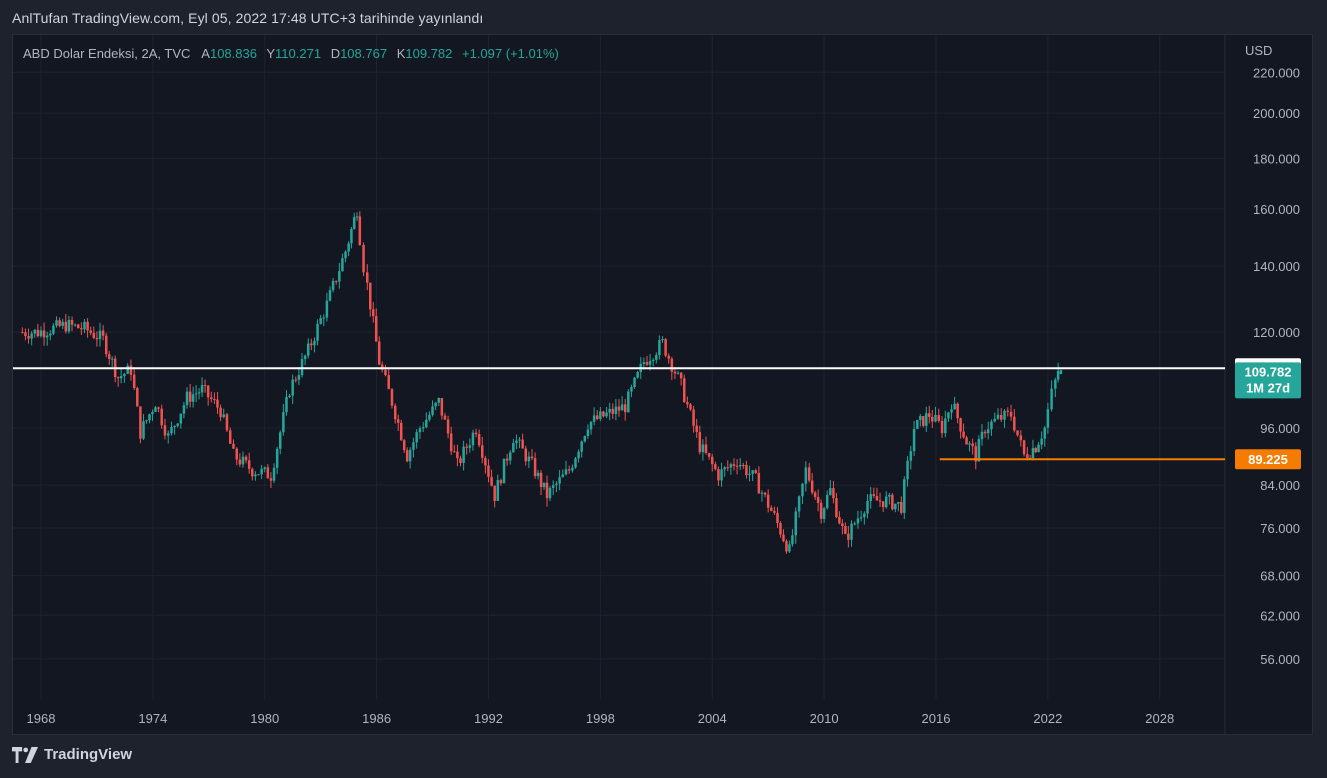 This screenshot has width=1327, height=778. What do you see at coordinates (712, 718) in the screenshot?
I see `x-tick-label: 2004` at bounding box center [712, 718].